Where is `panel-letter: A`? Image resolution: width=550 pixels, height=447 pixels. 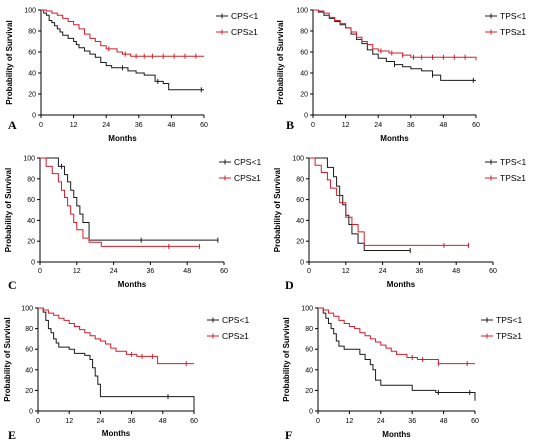
panel-letter: A is located at coordinates (12, 125).